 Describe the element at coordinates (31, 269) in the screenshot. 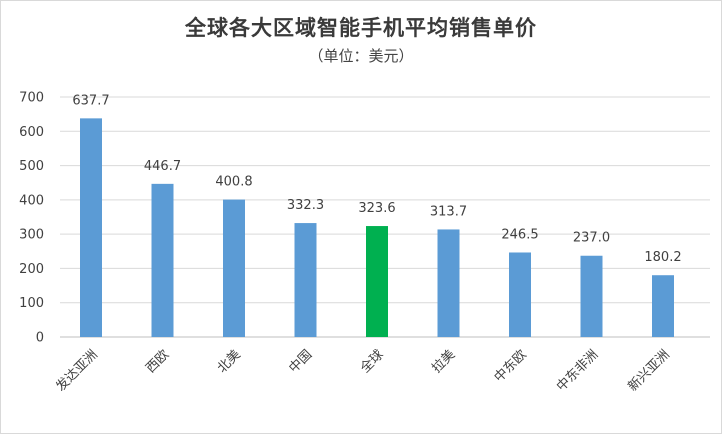

I see `y-tick-label: 200` at that location.